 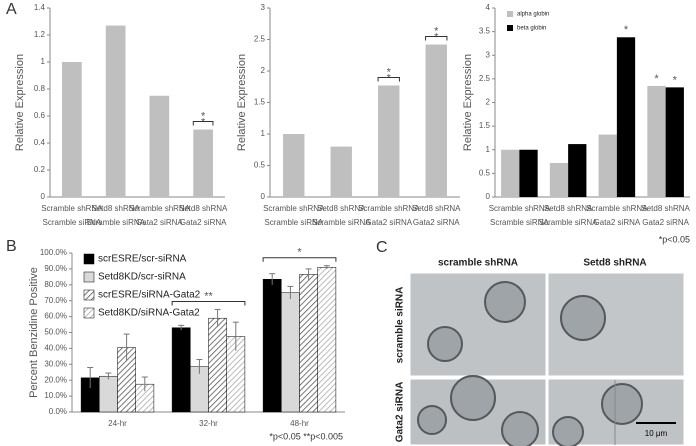 I want to click on y-tick-label: 50.0%, so click(x=55, y=332).